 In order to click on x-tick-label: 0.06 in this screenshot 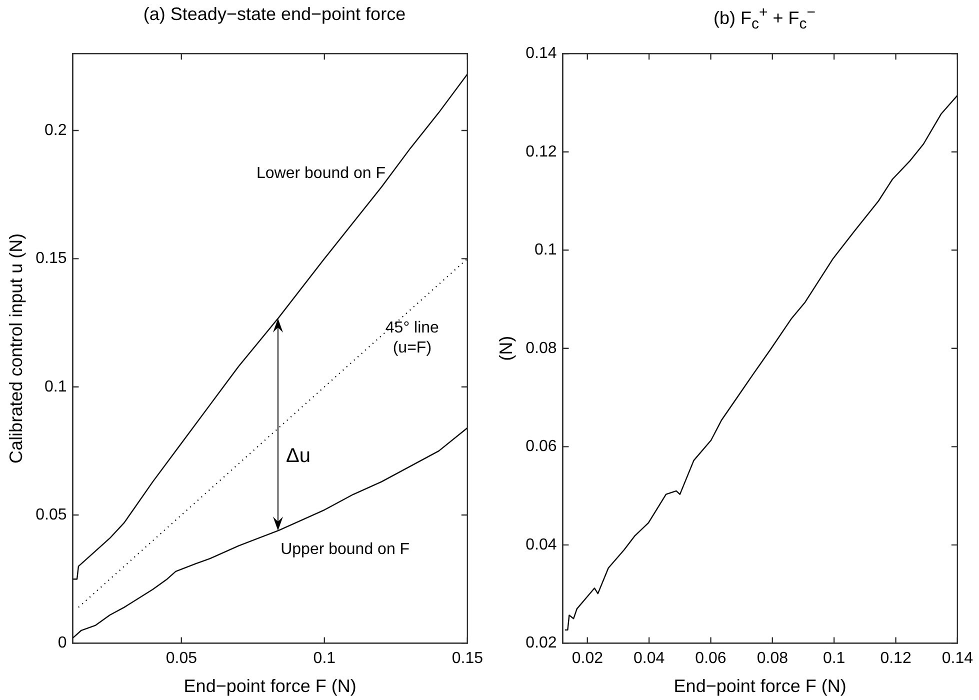, I will do `click(710, 659)`.